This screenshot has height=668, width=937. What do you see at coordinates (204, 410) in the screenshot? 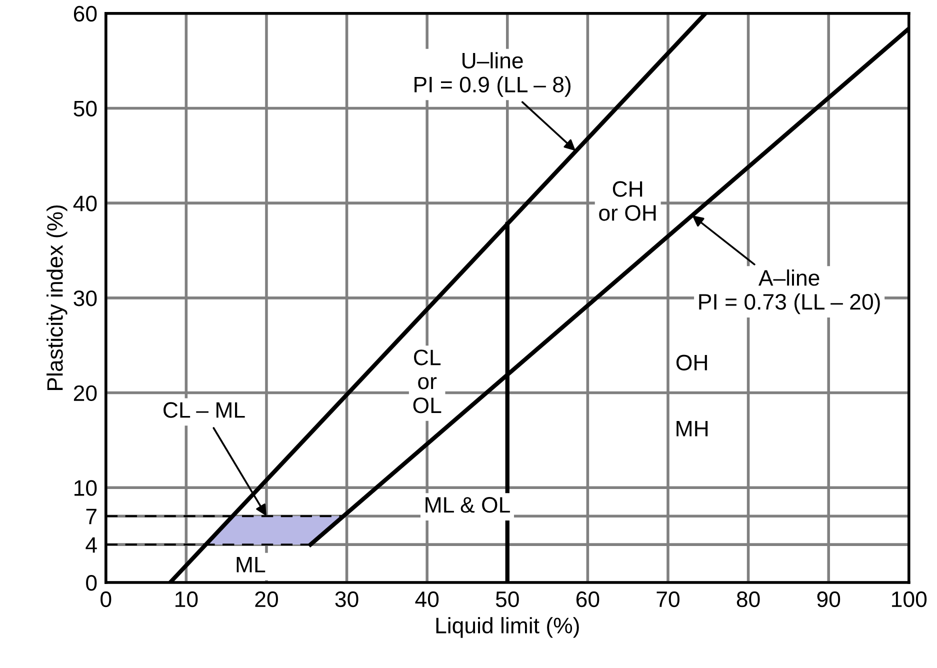
I see `annotation: CL – ML` at bounding box center [204, 410].